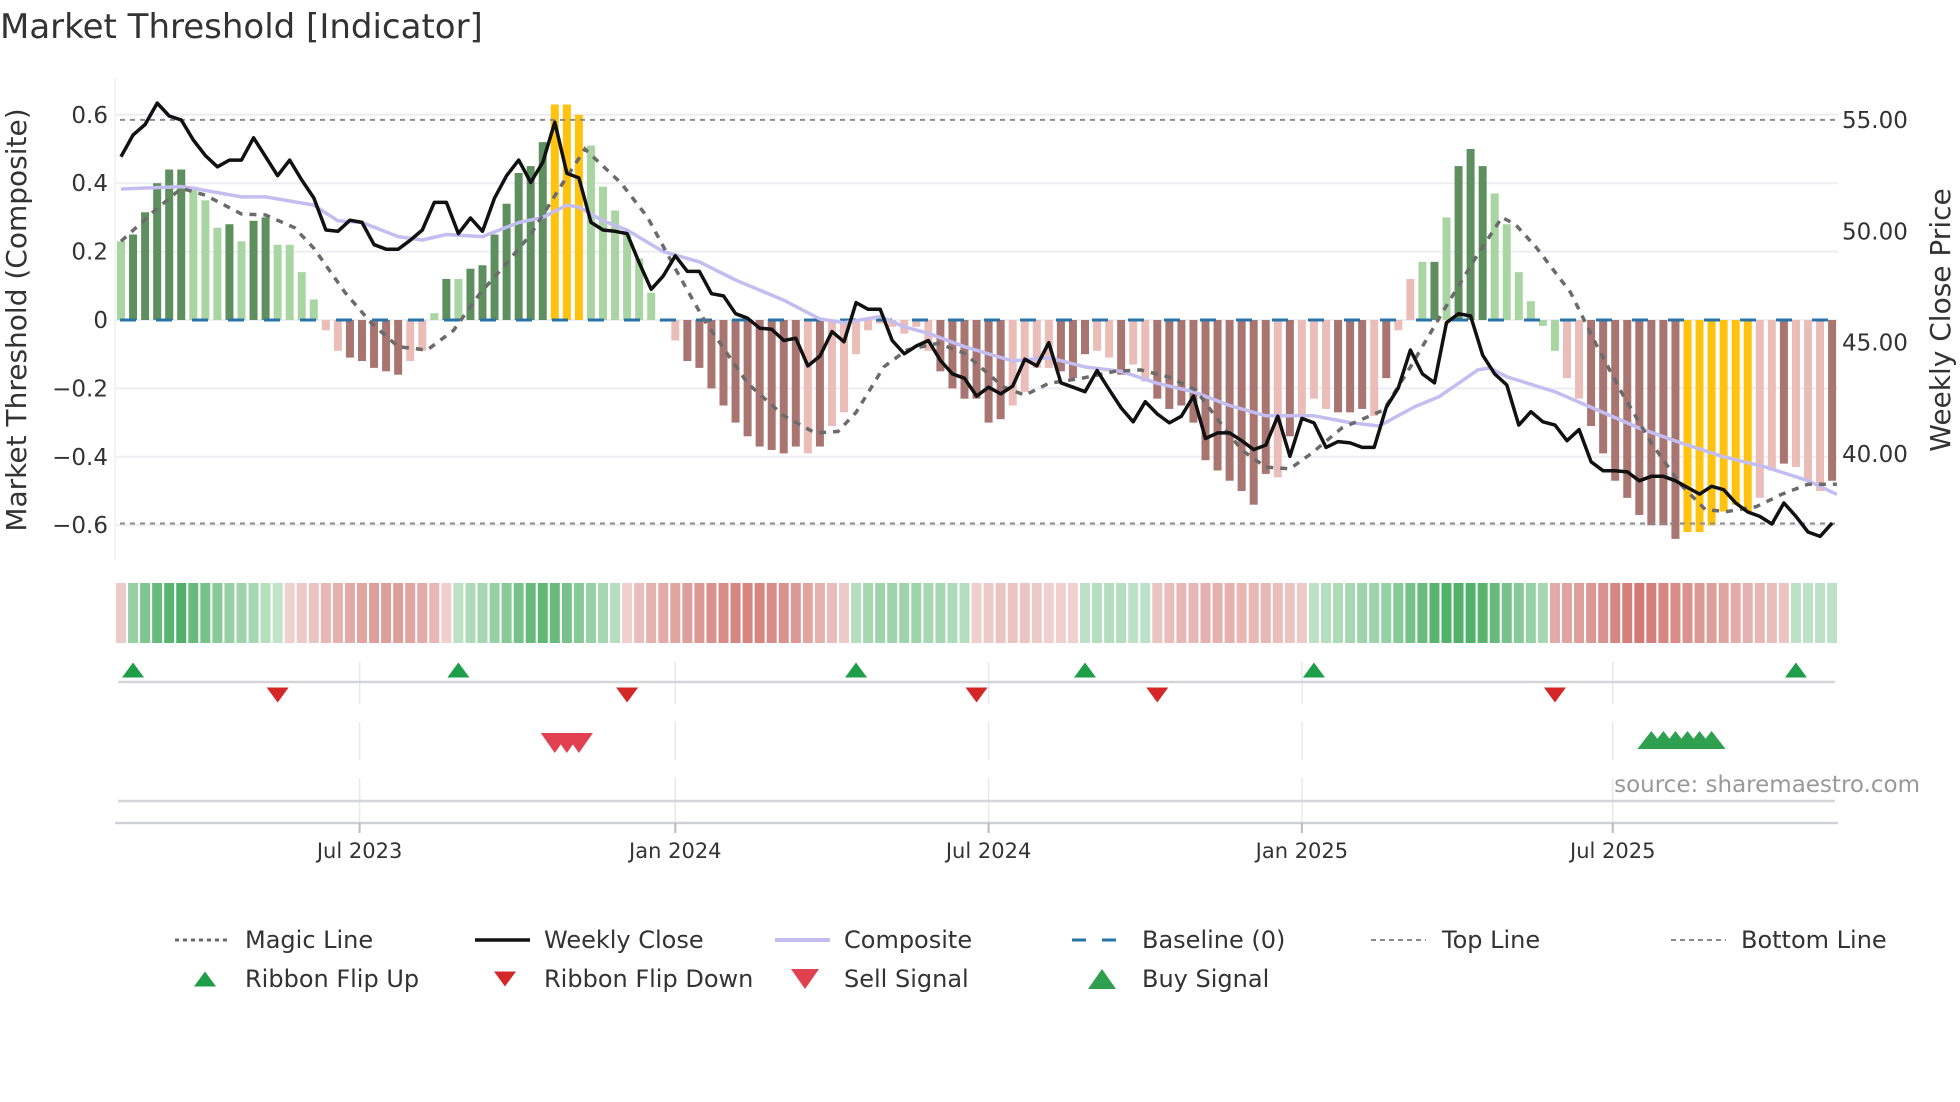  Describe the element at coordinates (1178, 940) in the screenshot. I see `legend-item: Baseline (0)` at that location.